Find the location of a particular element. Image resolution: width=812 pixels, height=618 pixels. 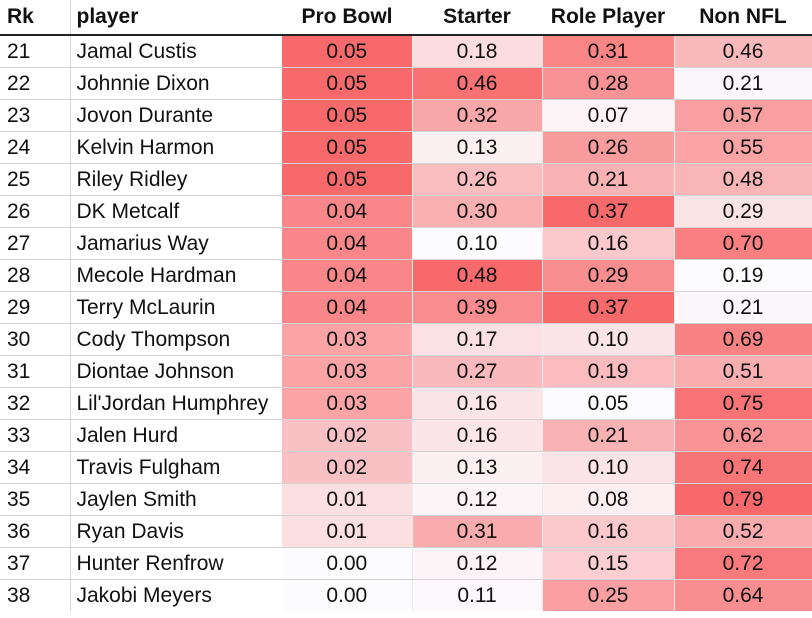

cell-rk: 25 is located at coordinates (35, 179).